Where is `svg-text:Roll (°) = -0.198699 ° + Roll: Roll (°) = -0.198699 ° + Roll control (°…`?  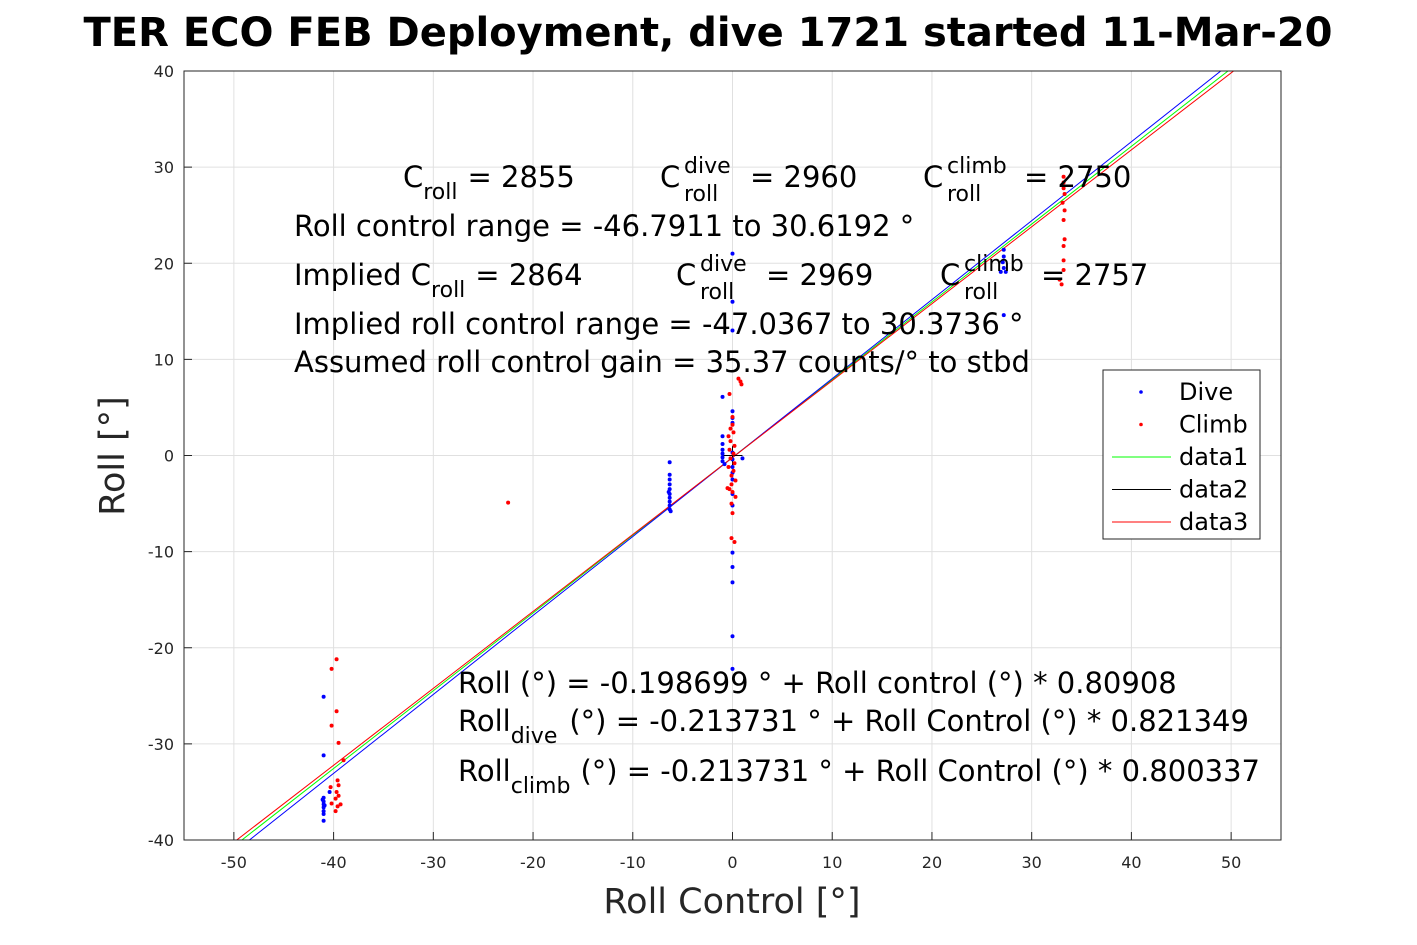 svg-text:Roll (°) = -0.198699 ° + Roll: Roll (°) = -0.198699 ° + Roll control (°… is located at coordinates (817, 683).